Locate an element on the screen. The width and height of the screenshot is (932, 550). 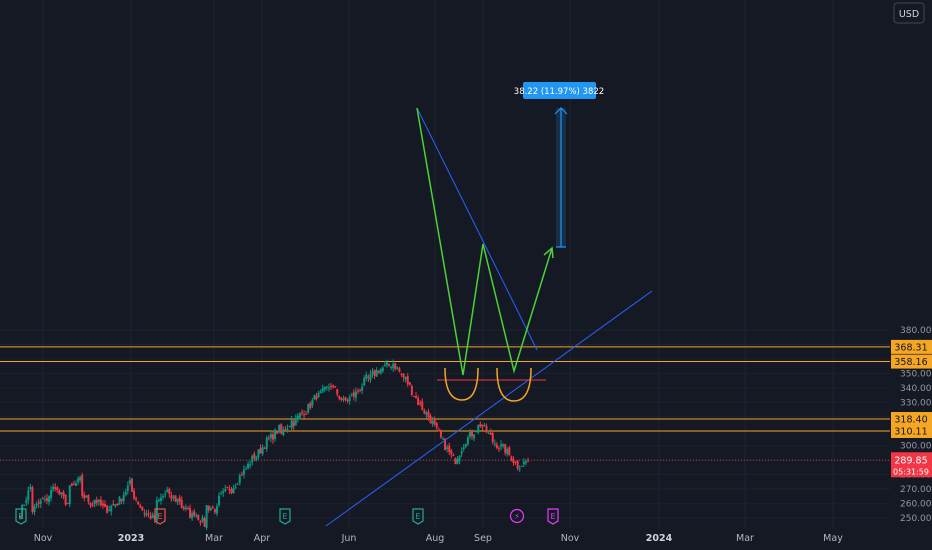
event-label: ⚡ is located at coordinates (517, 516).